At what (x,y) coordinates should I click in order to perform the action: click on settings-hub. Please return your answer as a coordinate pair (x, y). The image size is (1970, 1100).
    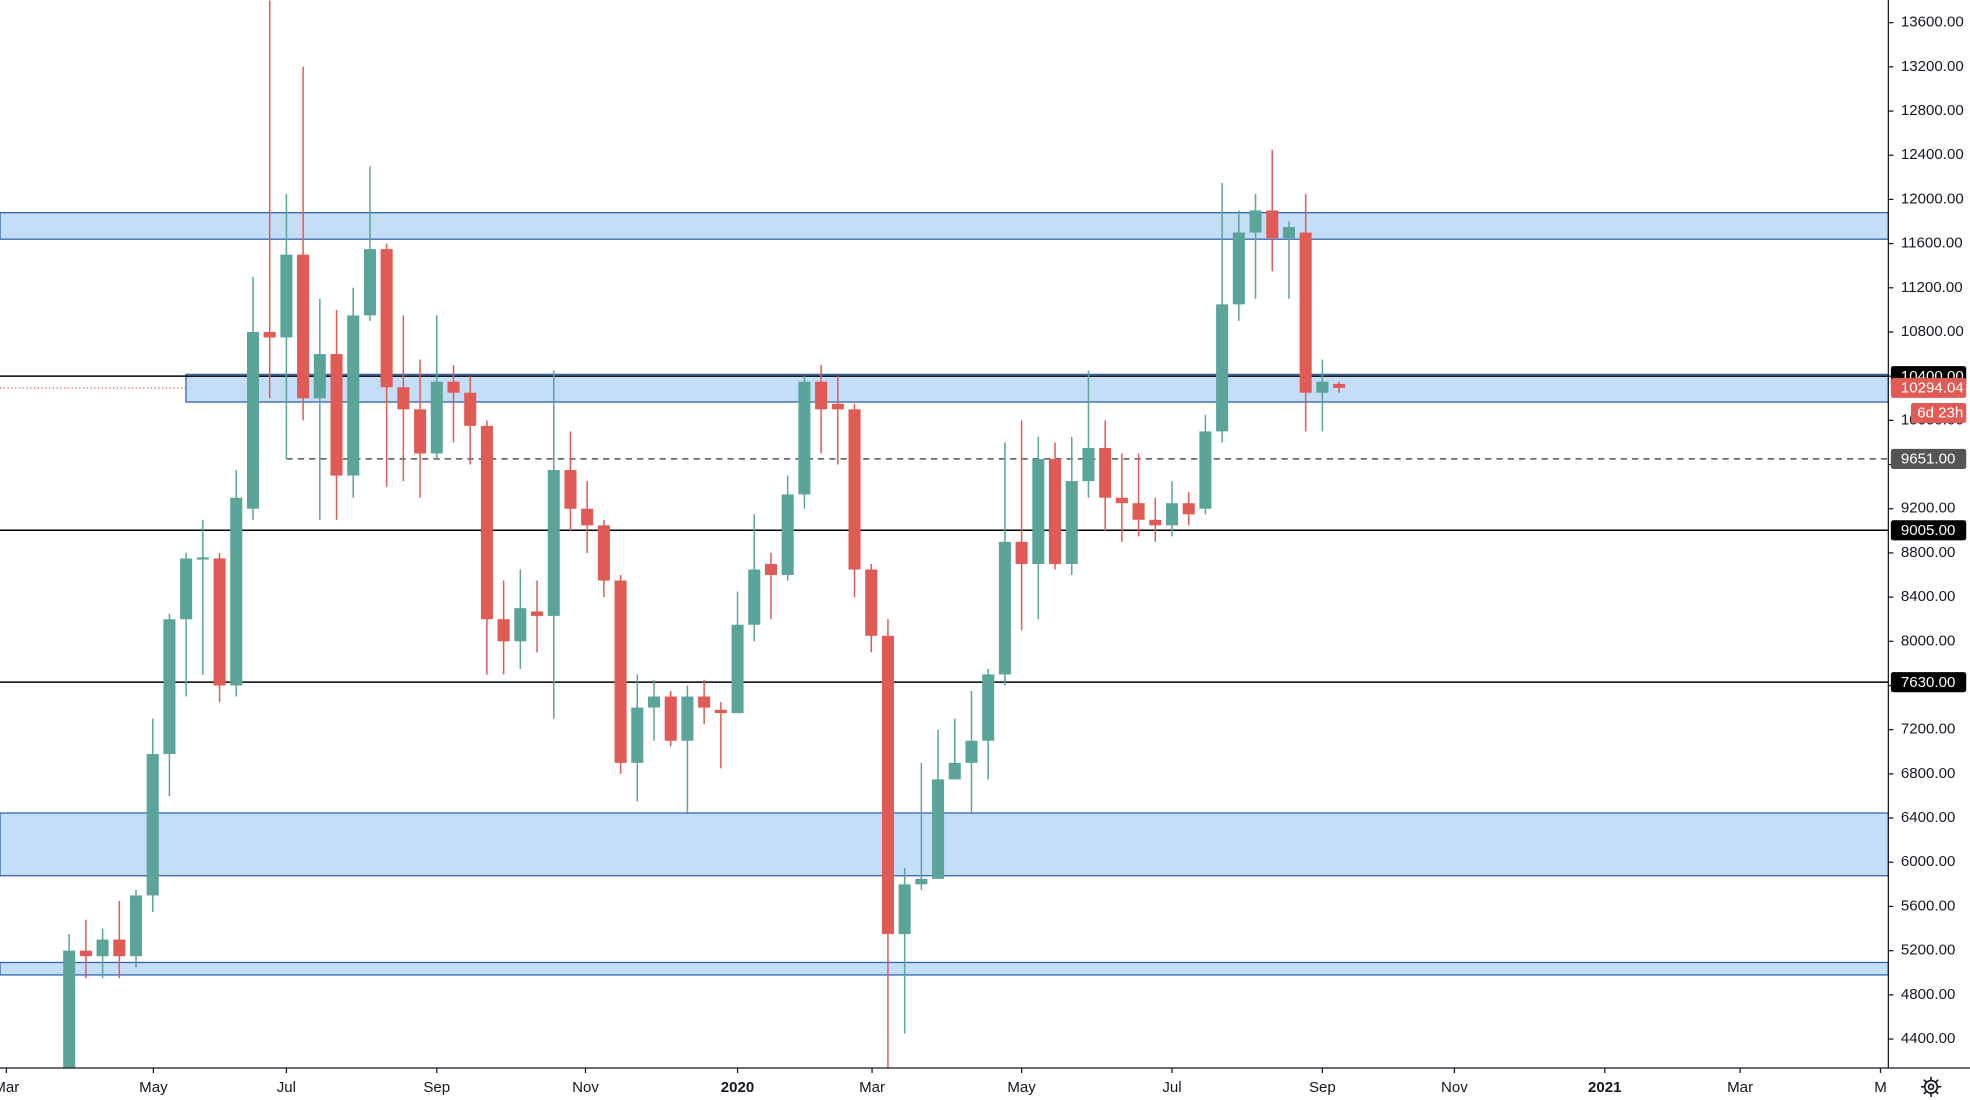
    Looking at the image, I should click on (1931, 1087).